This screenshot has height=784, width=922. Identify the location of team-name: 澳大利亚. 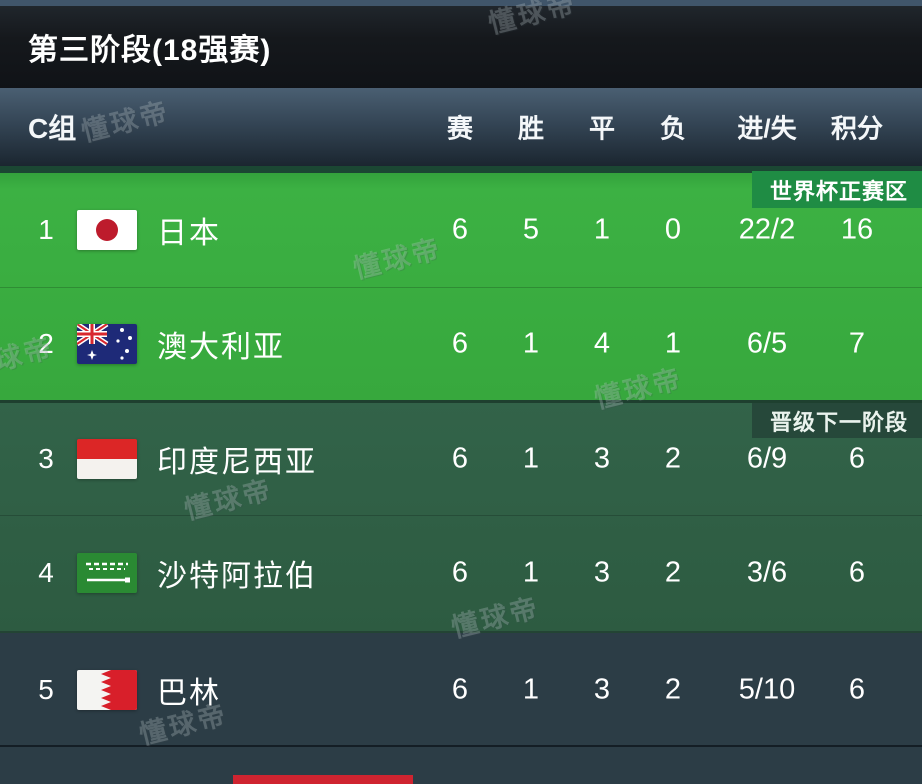
(221, 347).